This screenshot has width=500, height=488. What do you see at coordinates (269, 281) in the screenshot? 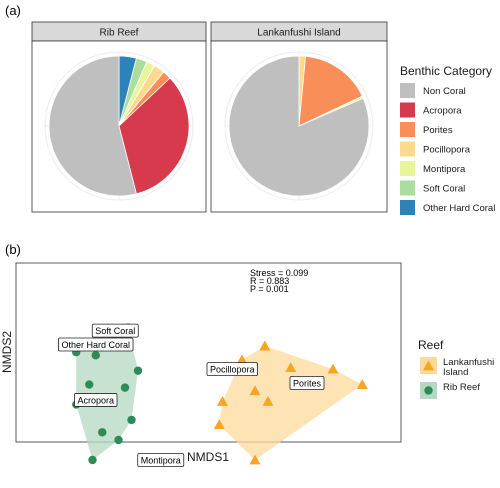
I see `stats-r: R = 0.883` at bounding box center [269, 281].